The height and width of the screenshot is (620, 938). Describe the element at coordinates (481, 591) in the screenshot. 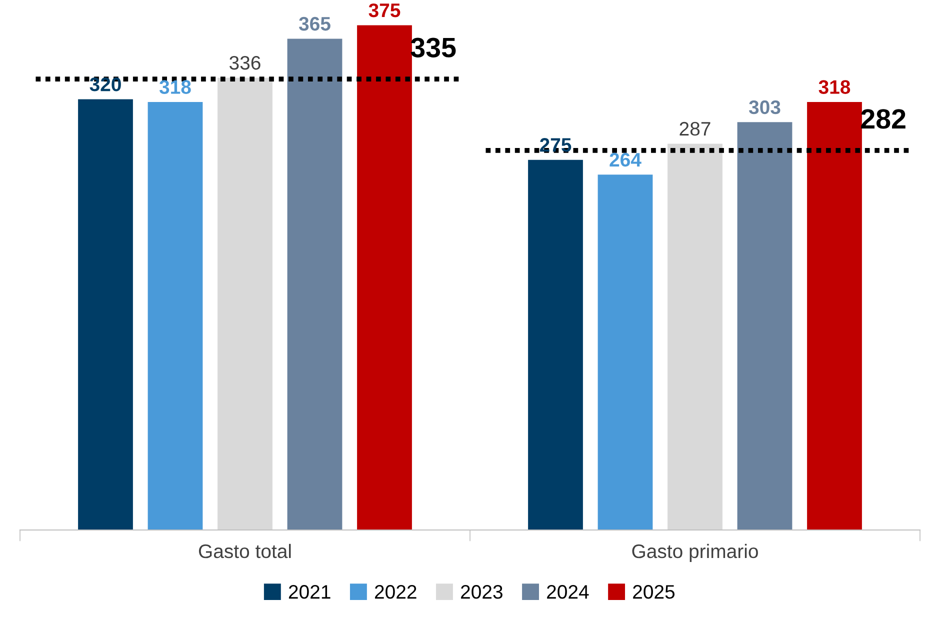

I see `legend-label: 2023` at that location.